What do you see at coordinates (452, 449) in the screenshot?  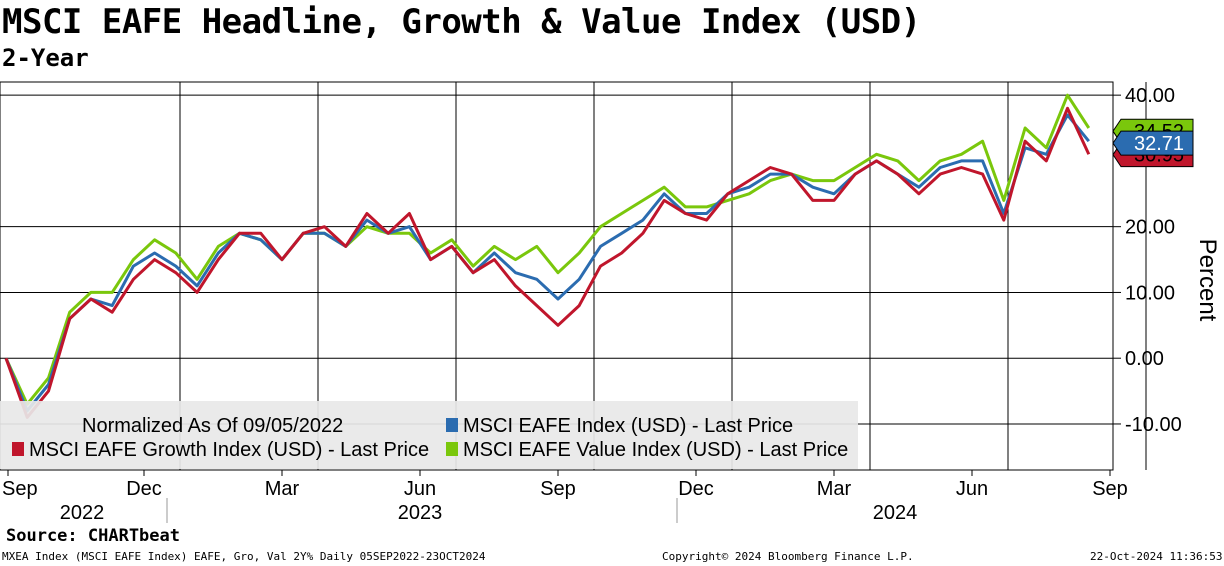 I see `legend-swatch-value` at bounding box center [452, 449].